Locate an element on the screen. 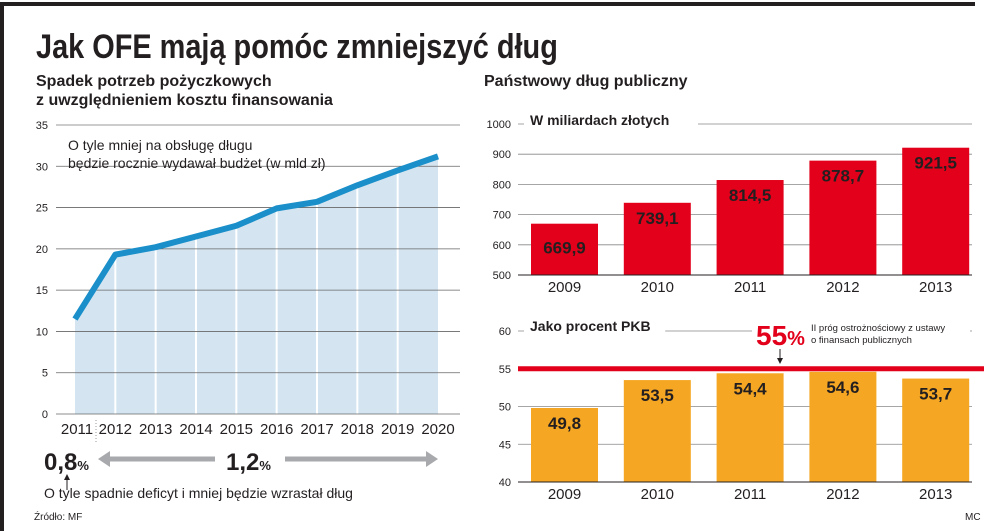 This screenshot has width=990, height=531. y-tick-label: 25 is located at coordinates (42, 209).